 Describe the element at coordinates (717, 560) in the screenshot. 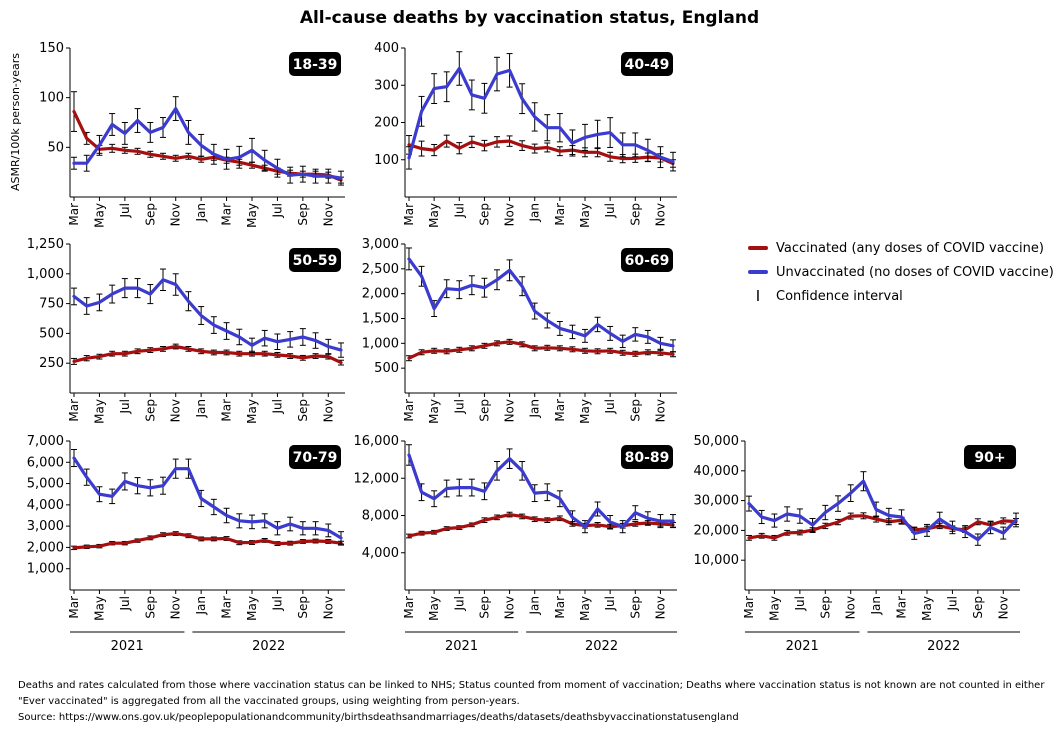

I see `y-tick-label: 10,000` at that location.